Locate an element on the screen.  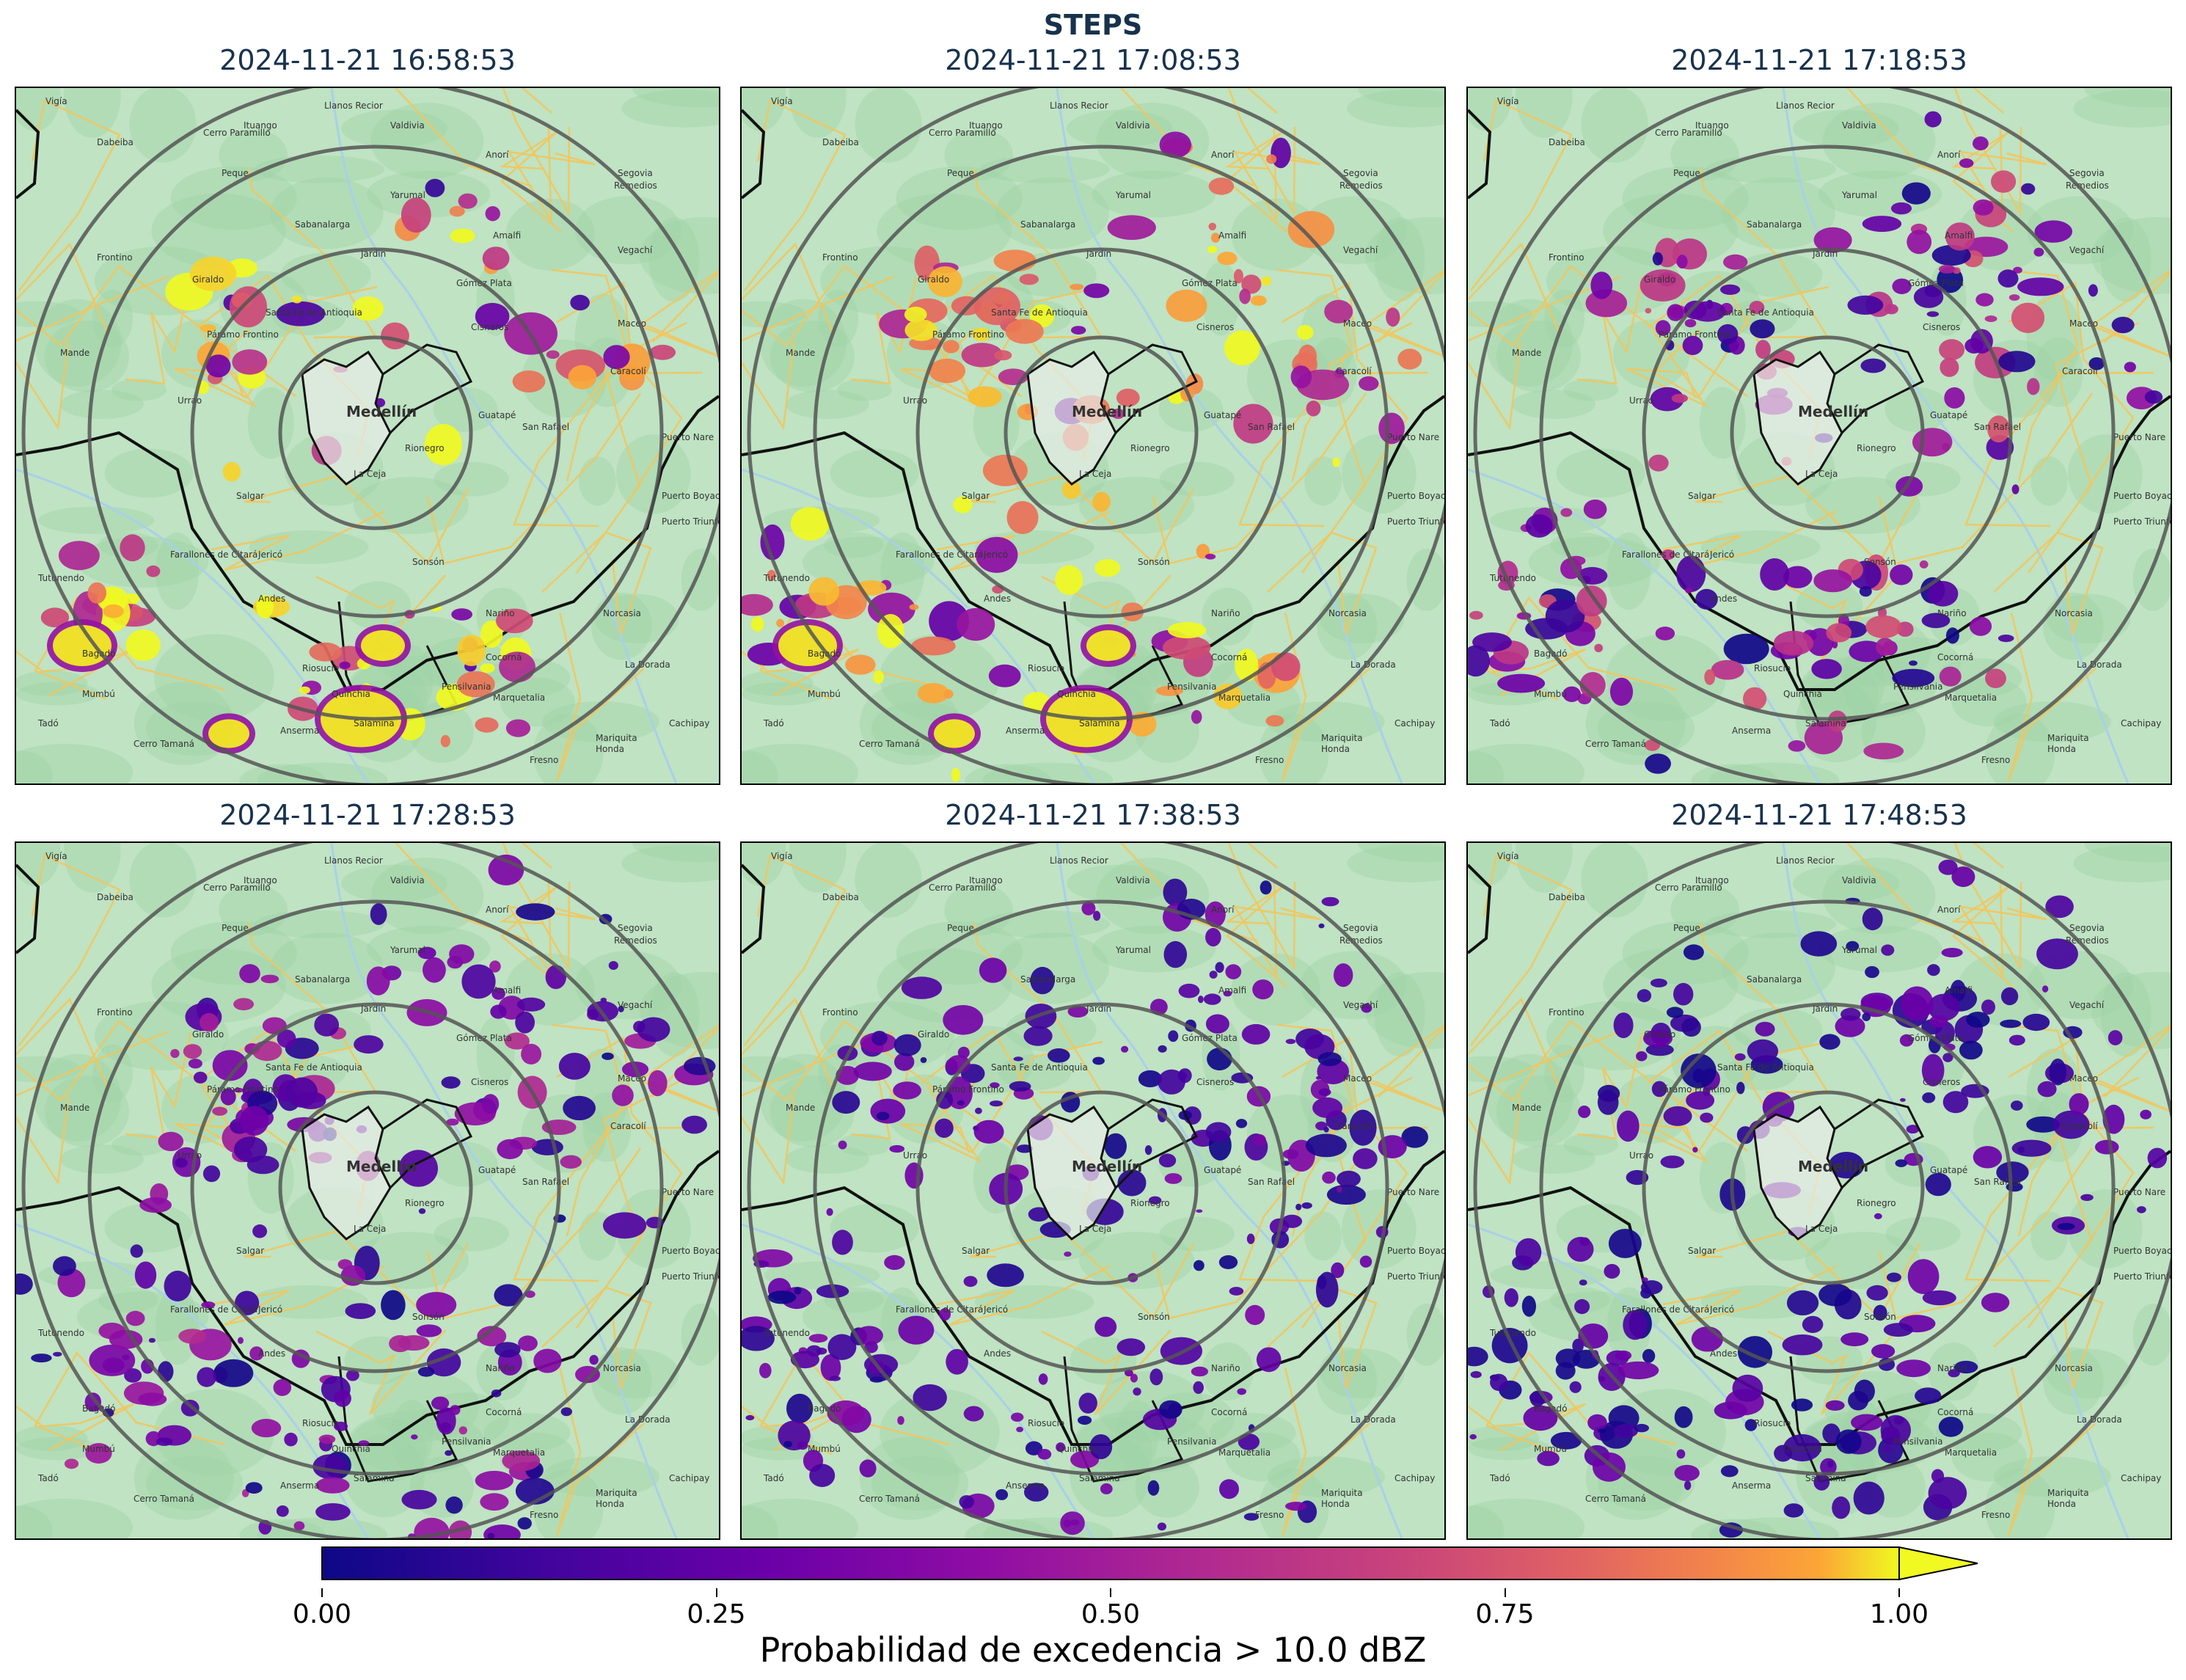
panel-title: 2024-11-21 16:58:53 is located at coordinates (367, 60).